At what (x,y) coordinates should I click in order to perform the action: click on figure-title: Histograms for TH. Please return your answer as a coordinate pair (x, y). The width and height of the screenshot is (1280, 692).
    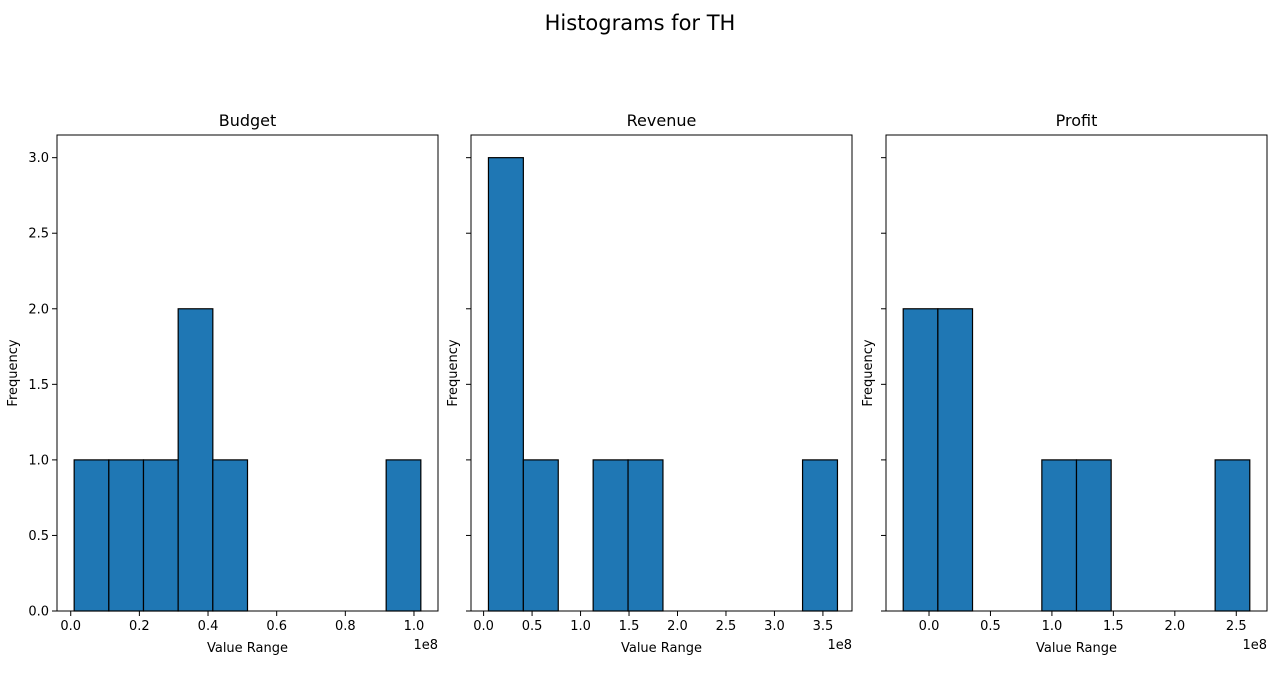
    Looking at the image, I should click on (640, 23).